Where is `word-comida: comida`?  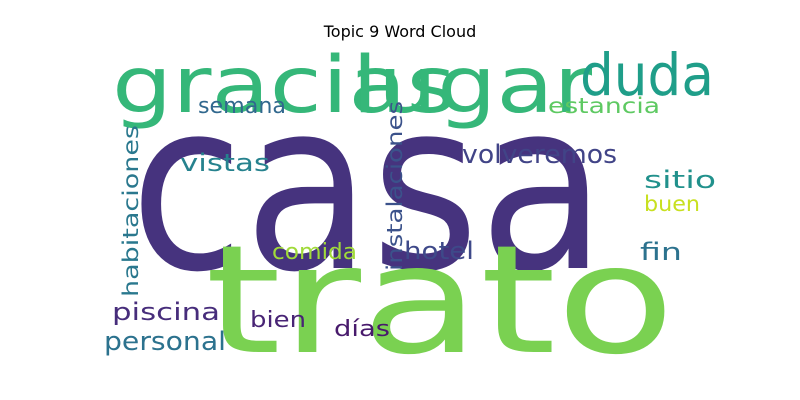
word-comida: comida is located at coordinates (314, 252).